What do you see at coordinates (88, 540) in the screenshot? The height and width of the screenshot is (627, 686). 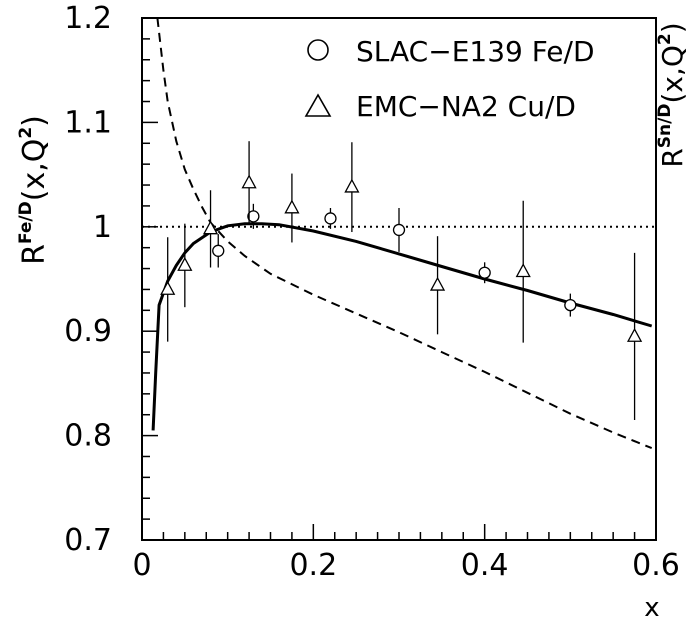 I see `y-tick-label: 0.7` at bounding box center [88, 540].